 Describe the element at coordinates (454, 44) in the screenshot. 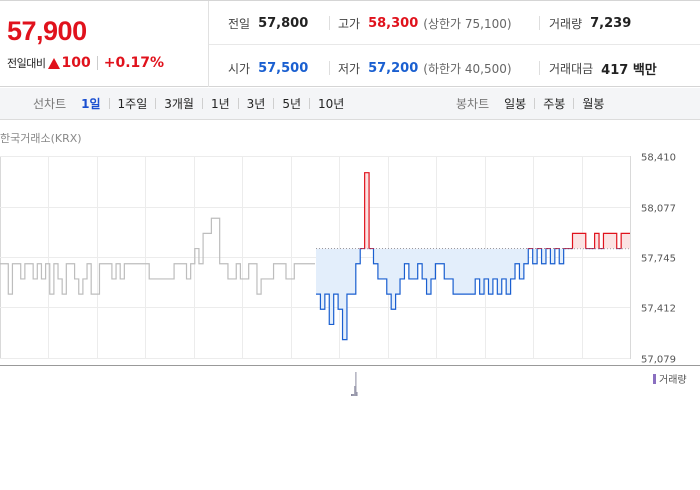

I see `row-divider` at that location.